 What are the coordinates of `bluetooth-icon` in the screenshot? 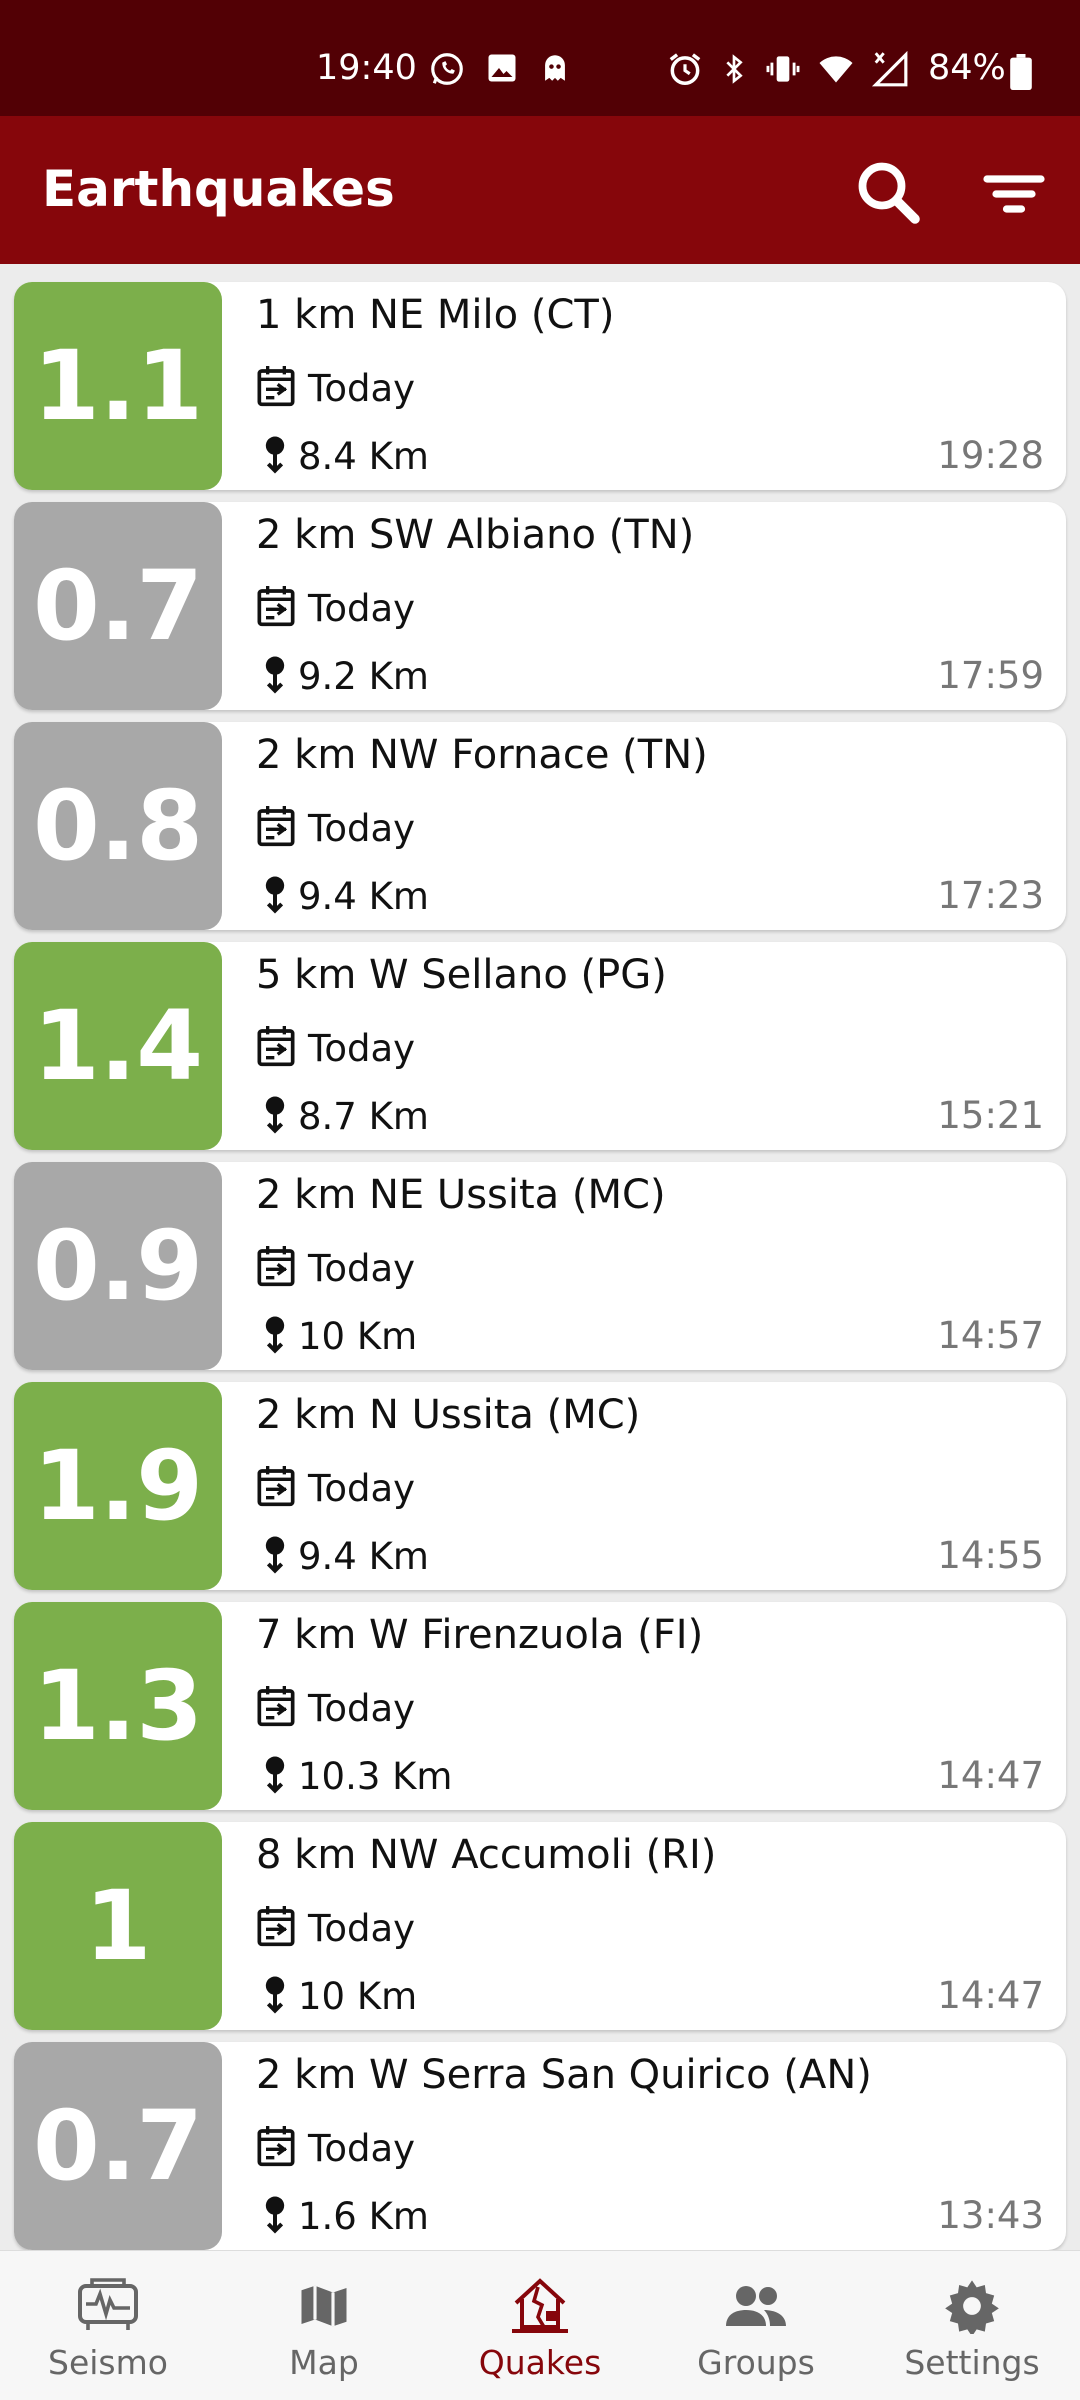 It's located at (734, 69).